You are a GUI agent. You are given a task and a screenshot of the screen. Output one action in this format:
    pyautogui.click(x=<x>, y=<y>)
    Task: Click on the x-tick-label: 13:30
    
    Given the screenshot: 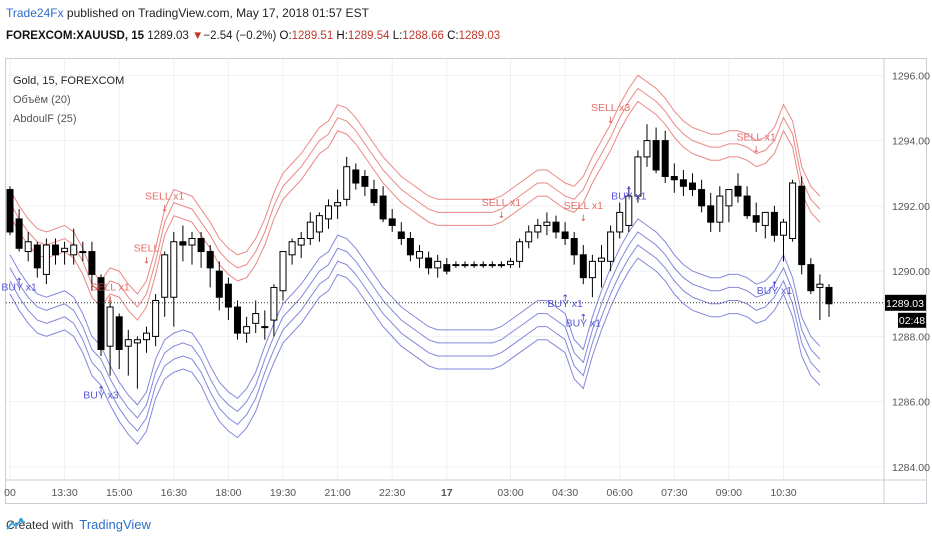 What is the action you would take?
    pyautogui.click(x=64, y=493)
    